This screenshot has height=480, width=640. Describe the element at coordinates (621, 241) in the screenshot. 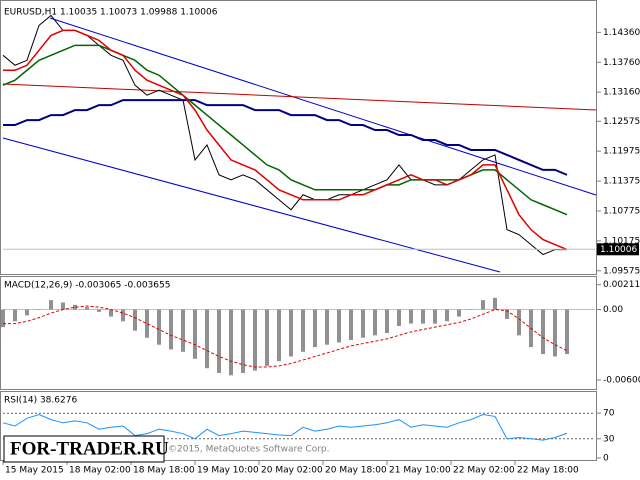

I see `y-tick-label: 1.10175` at that location.